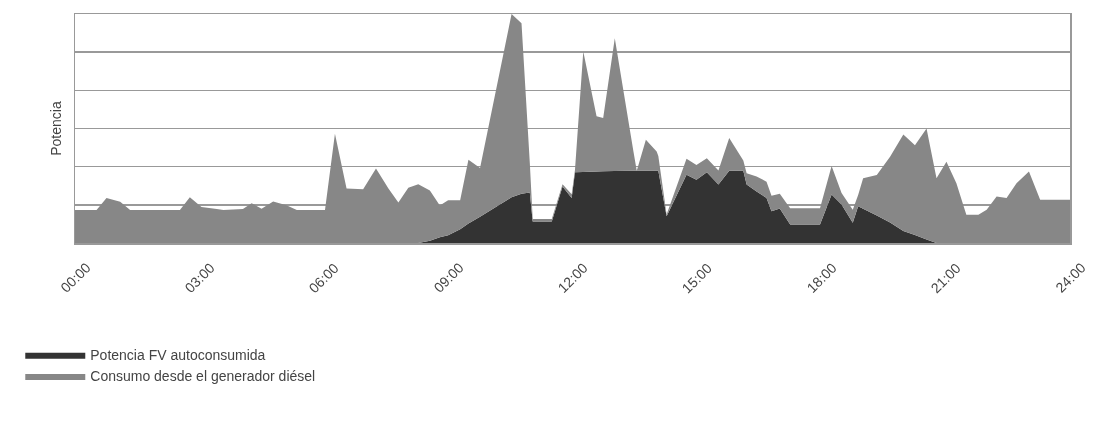 The height and width of the screenshot is (428, 1104). What do you see at coordinates (56, 128) in the screenshot?
I see `y-axis-title: Potencia` at bounding box center [56, 128].